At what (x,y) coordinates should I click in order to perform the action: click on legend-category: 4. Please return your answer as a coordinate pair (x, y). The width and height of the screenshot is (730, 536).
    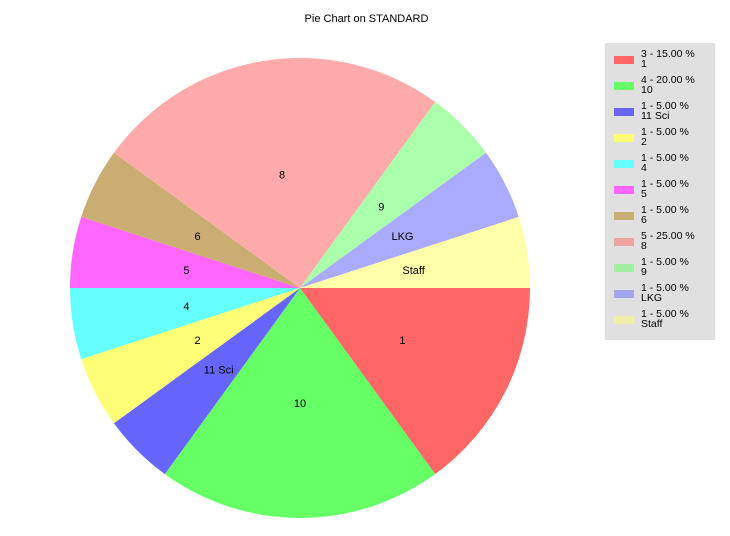
    Looking at the image, I should click on (644, 168).